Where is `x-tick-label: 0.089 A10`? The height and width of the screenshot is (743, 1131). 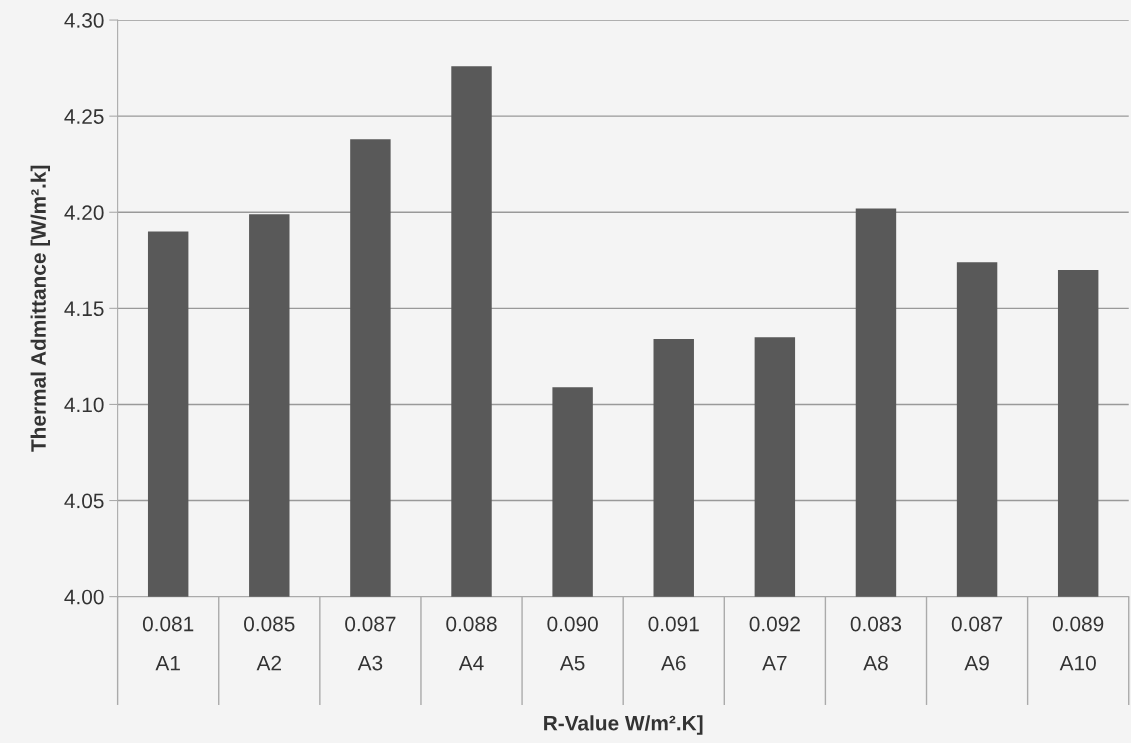
x-tick-label: 0.089 A10 is located at coordinates (1078, 643).